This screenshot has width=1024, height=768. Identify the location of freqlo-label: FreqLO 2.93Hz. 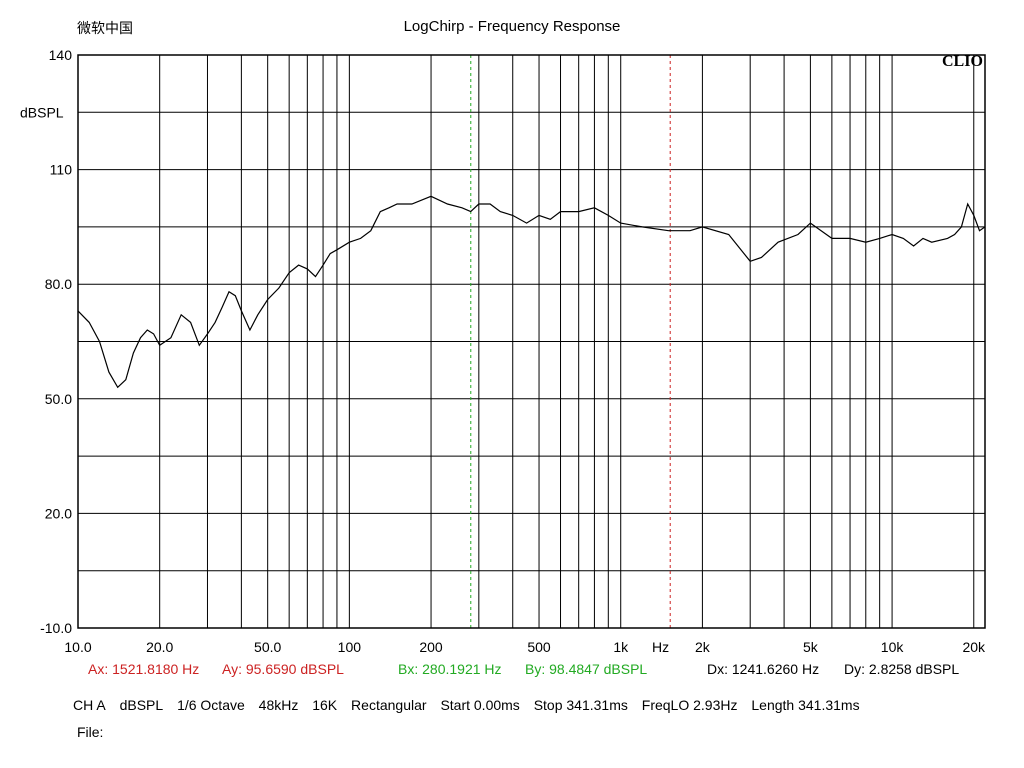
(689, 705).